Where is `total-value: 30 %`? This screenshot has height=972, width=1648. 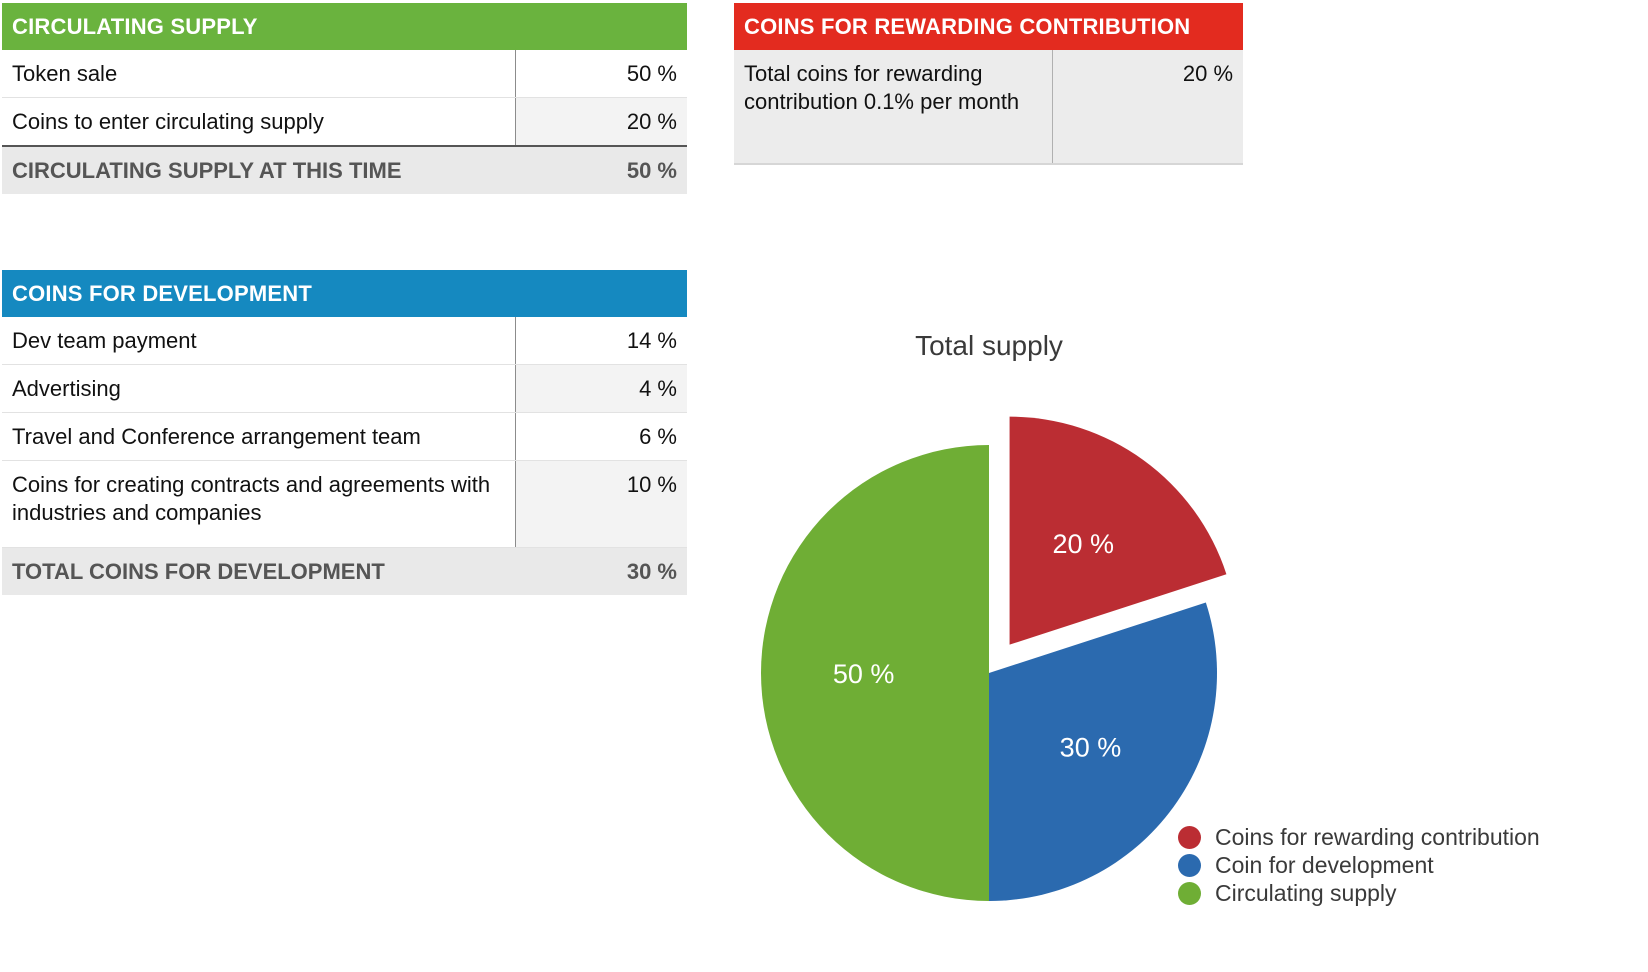 total-value: 30 % is located at coordinates (601, 571).